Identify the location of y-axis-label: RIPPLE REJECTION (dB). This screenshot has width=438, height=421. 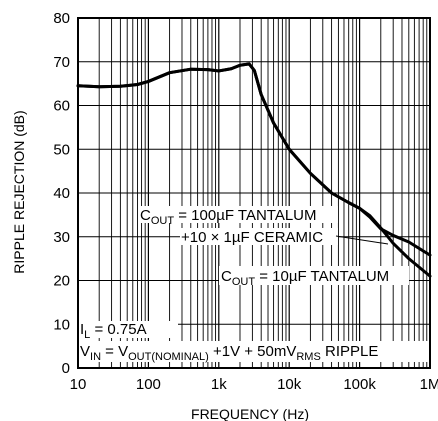
(19, 191).